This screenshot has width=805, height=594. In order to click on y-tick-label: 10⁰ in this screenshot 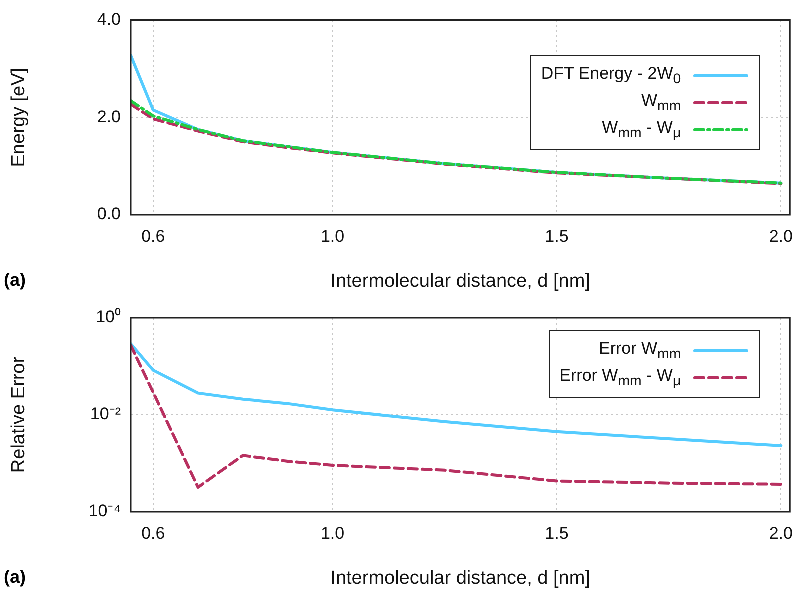, I will do `click(108, 317)`.